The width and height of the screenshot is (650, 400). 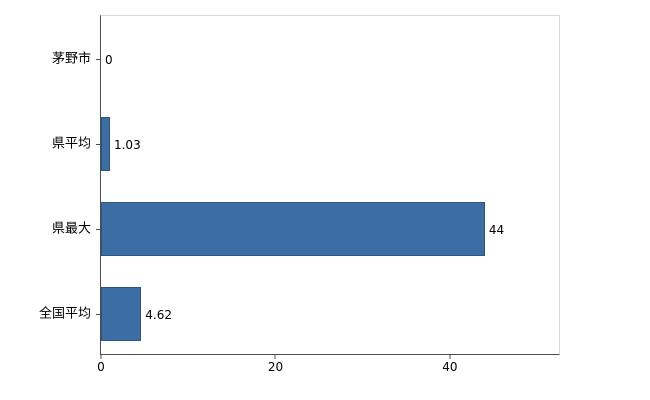 I want to click on x-axis-tick-label: 20, so click(x=275, y=367).